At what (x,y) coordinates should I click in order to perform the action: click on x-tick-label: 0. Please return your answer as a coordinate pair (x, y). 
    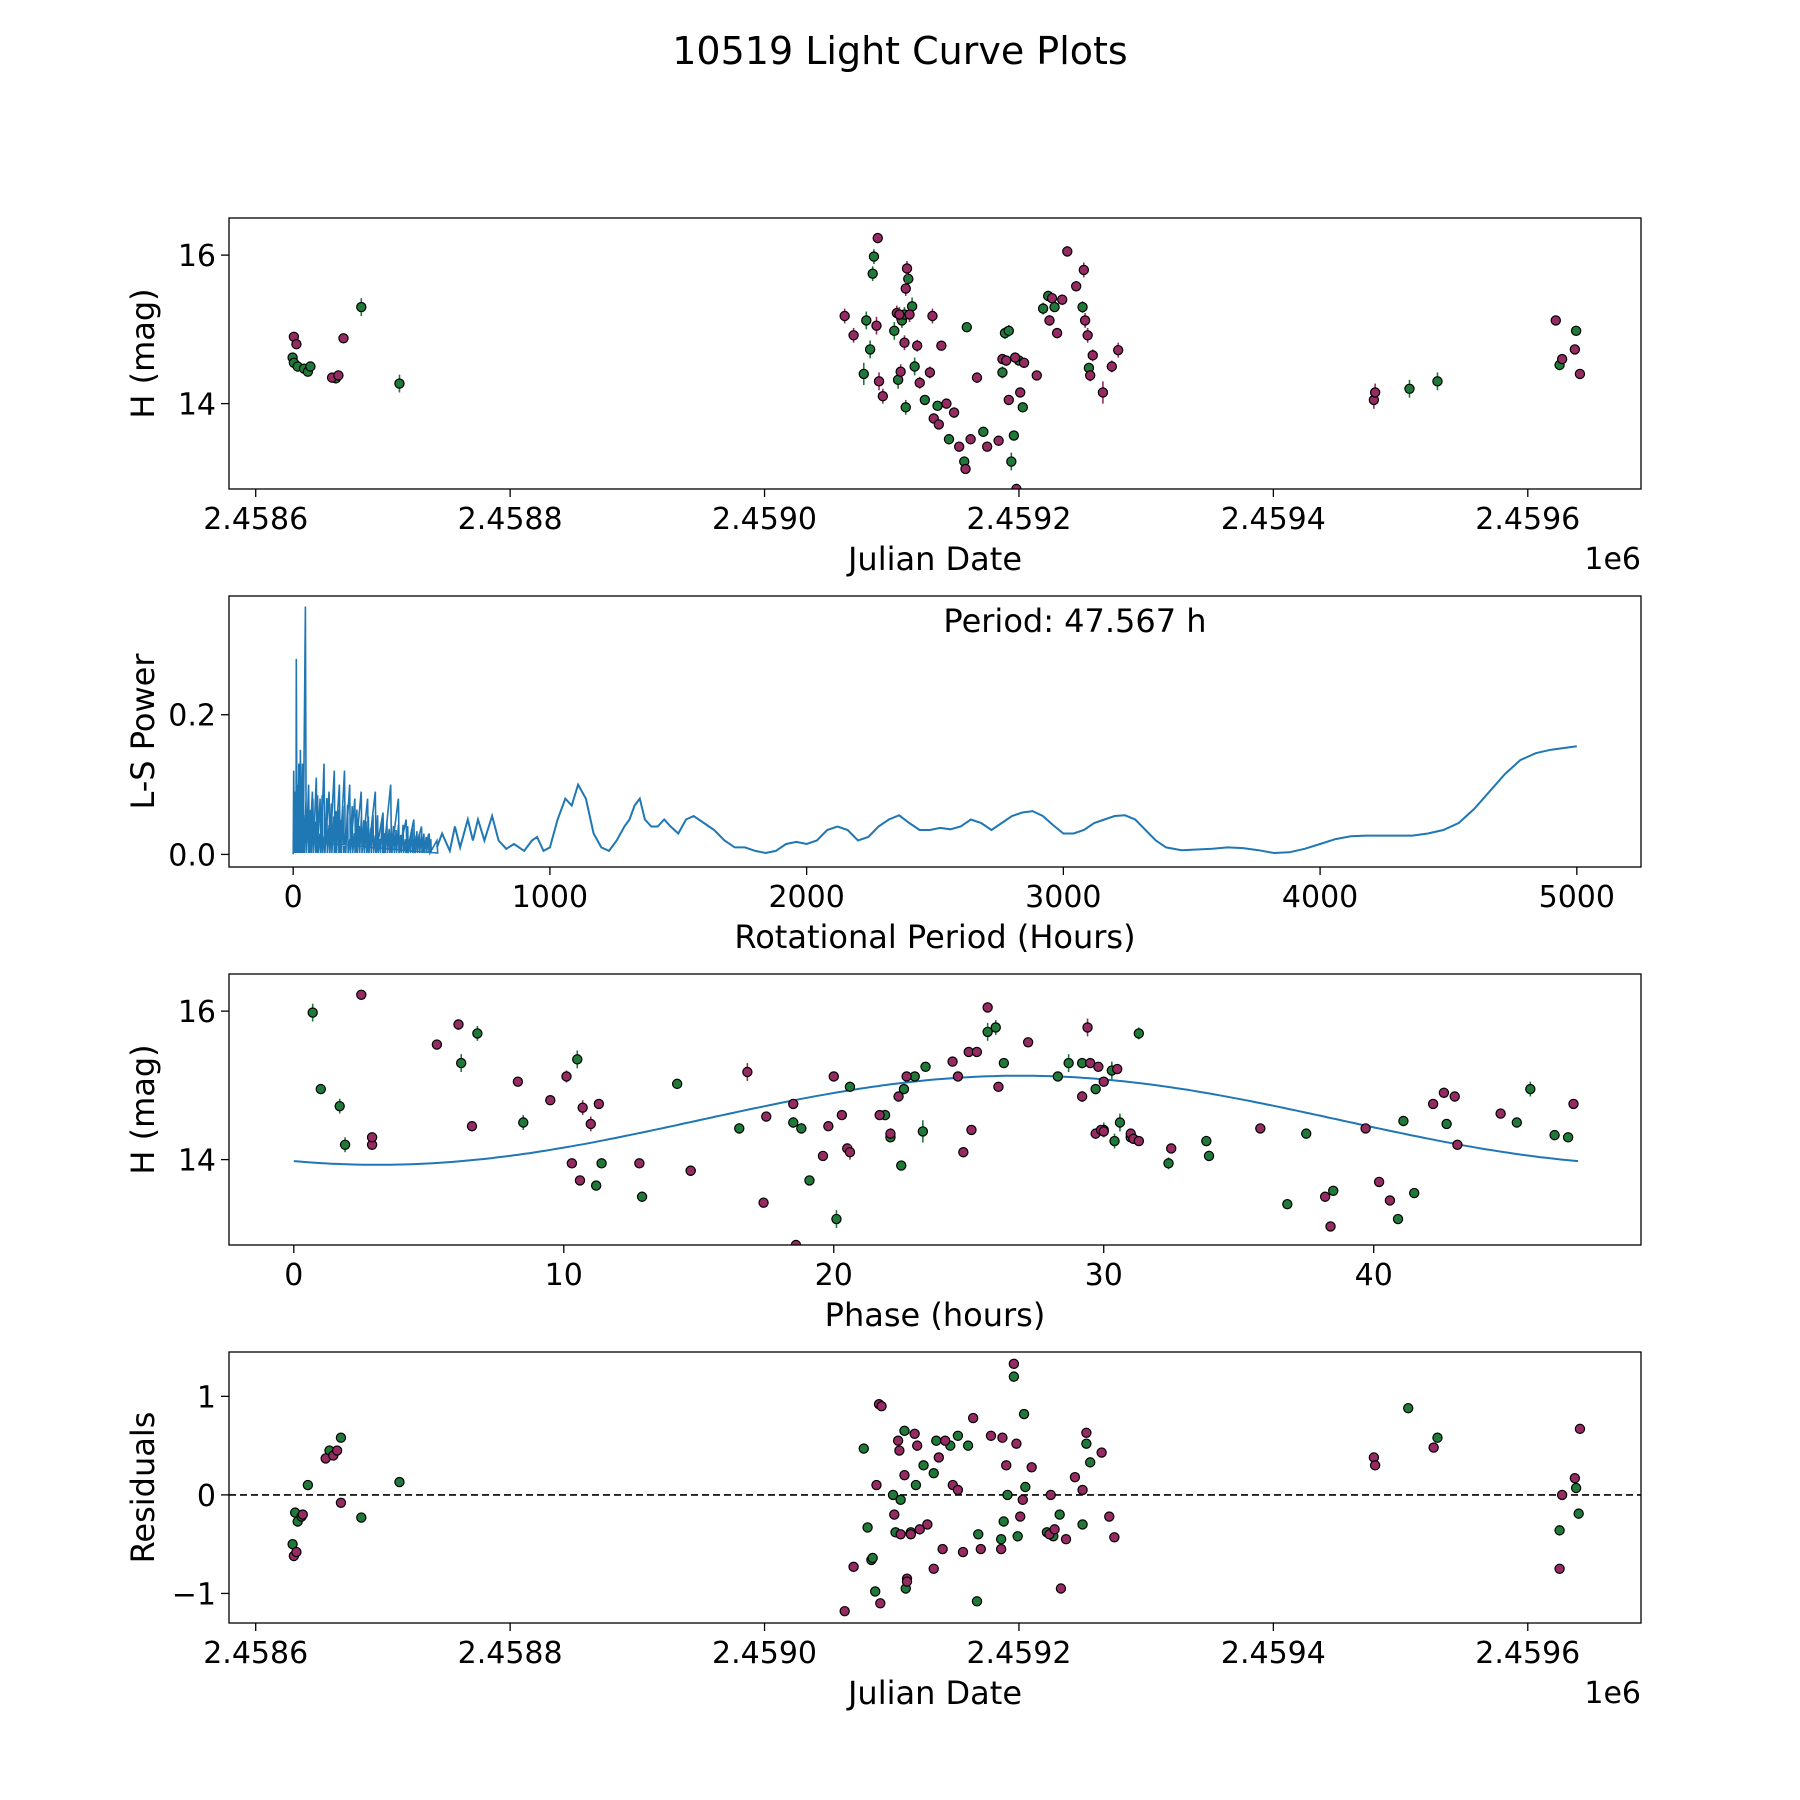
    Looking at the image, I should click on (293, 1275).